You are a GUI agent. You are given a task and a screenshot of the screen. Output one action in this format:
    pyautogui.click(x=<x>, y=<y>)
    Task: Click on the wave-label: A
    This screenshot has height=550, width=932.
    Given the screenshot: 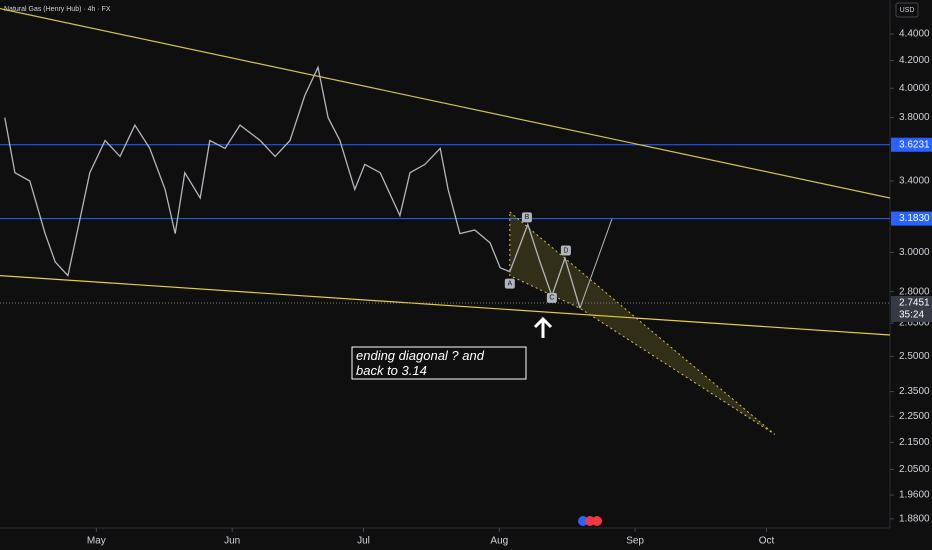 What is the action you would take?
    pyautogui.click(x=509, y=283)
    